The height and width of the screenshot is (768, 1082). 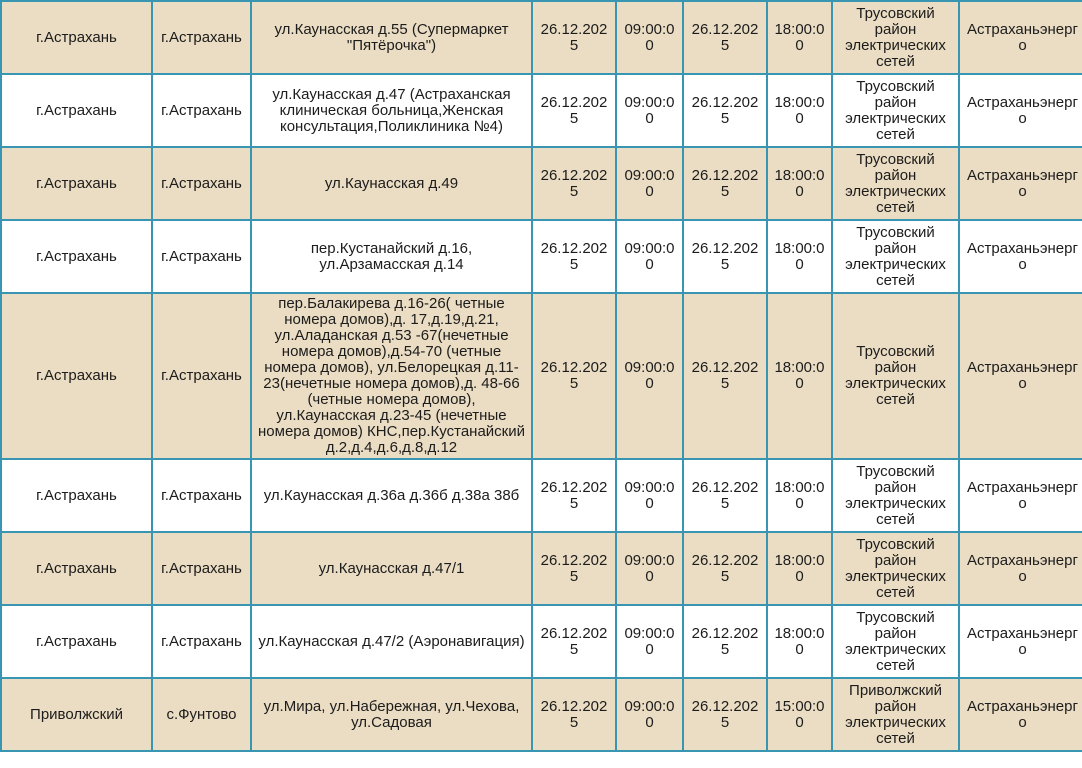 I want to click on cell-network-area: Приволжский район электрических сетей, so click(x=895, y=714).